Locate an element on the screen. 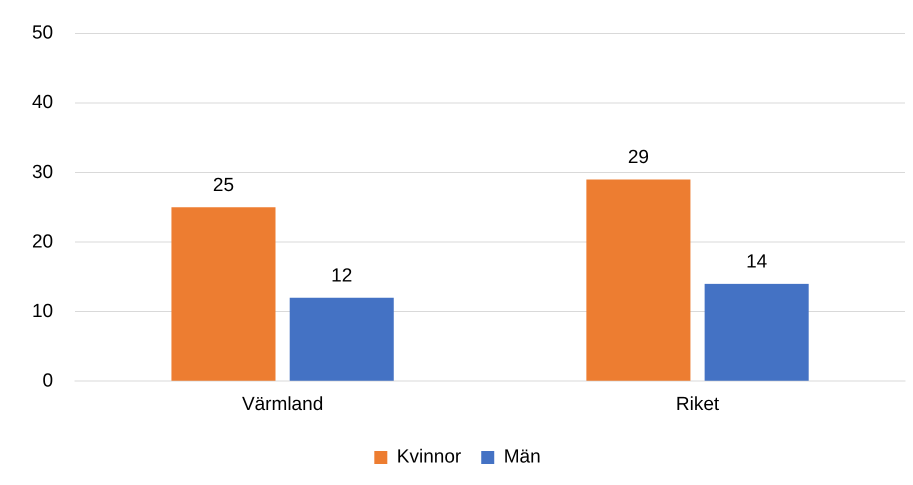  data-label: 12 is located at coordinates (341, 275).